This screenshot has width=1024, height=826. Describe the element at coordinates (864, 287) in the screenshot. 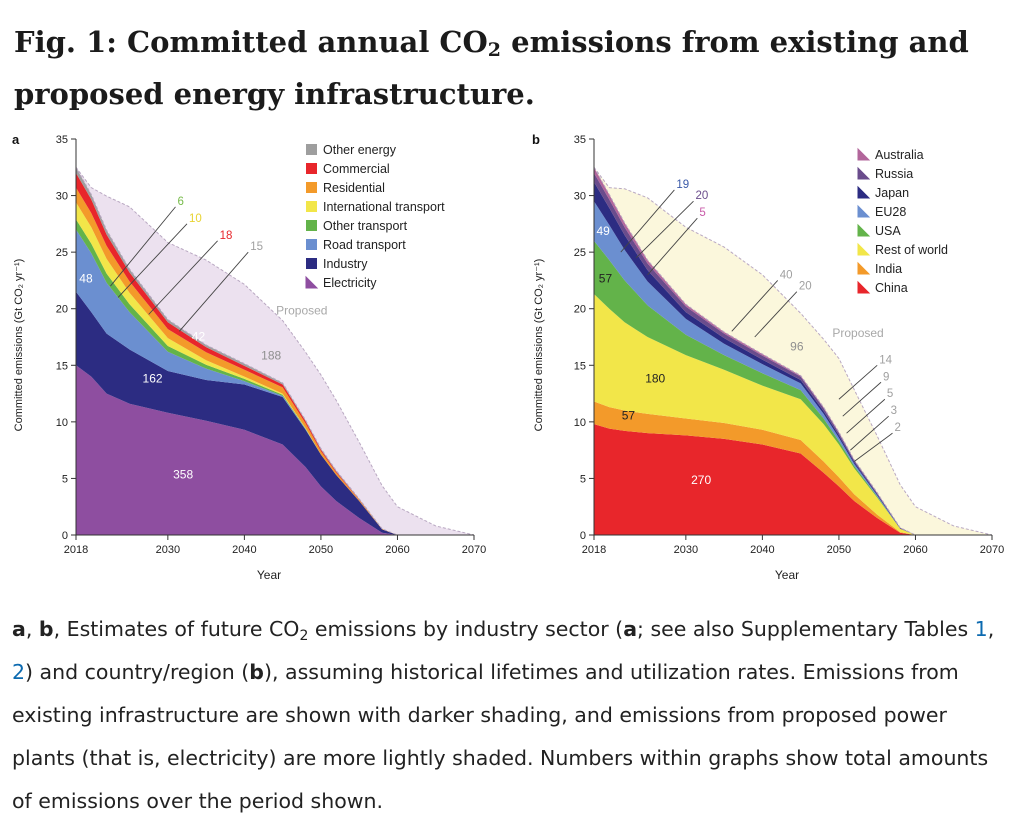

I see `legend-swatch-china` at that location.